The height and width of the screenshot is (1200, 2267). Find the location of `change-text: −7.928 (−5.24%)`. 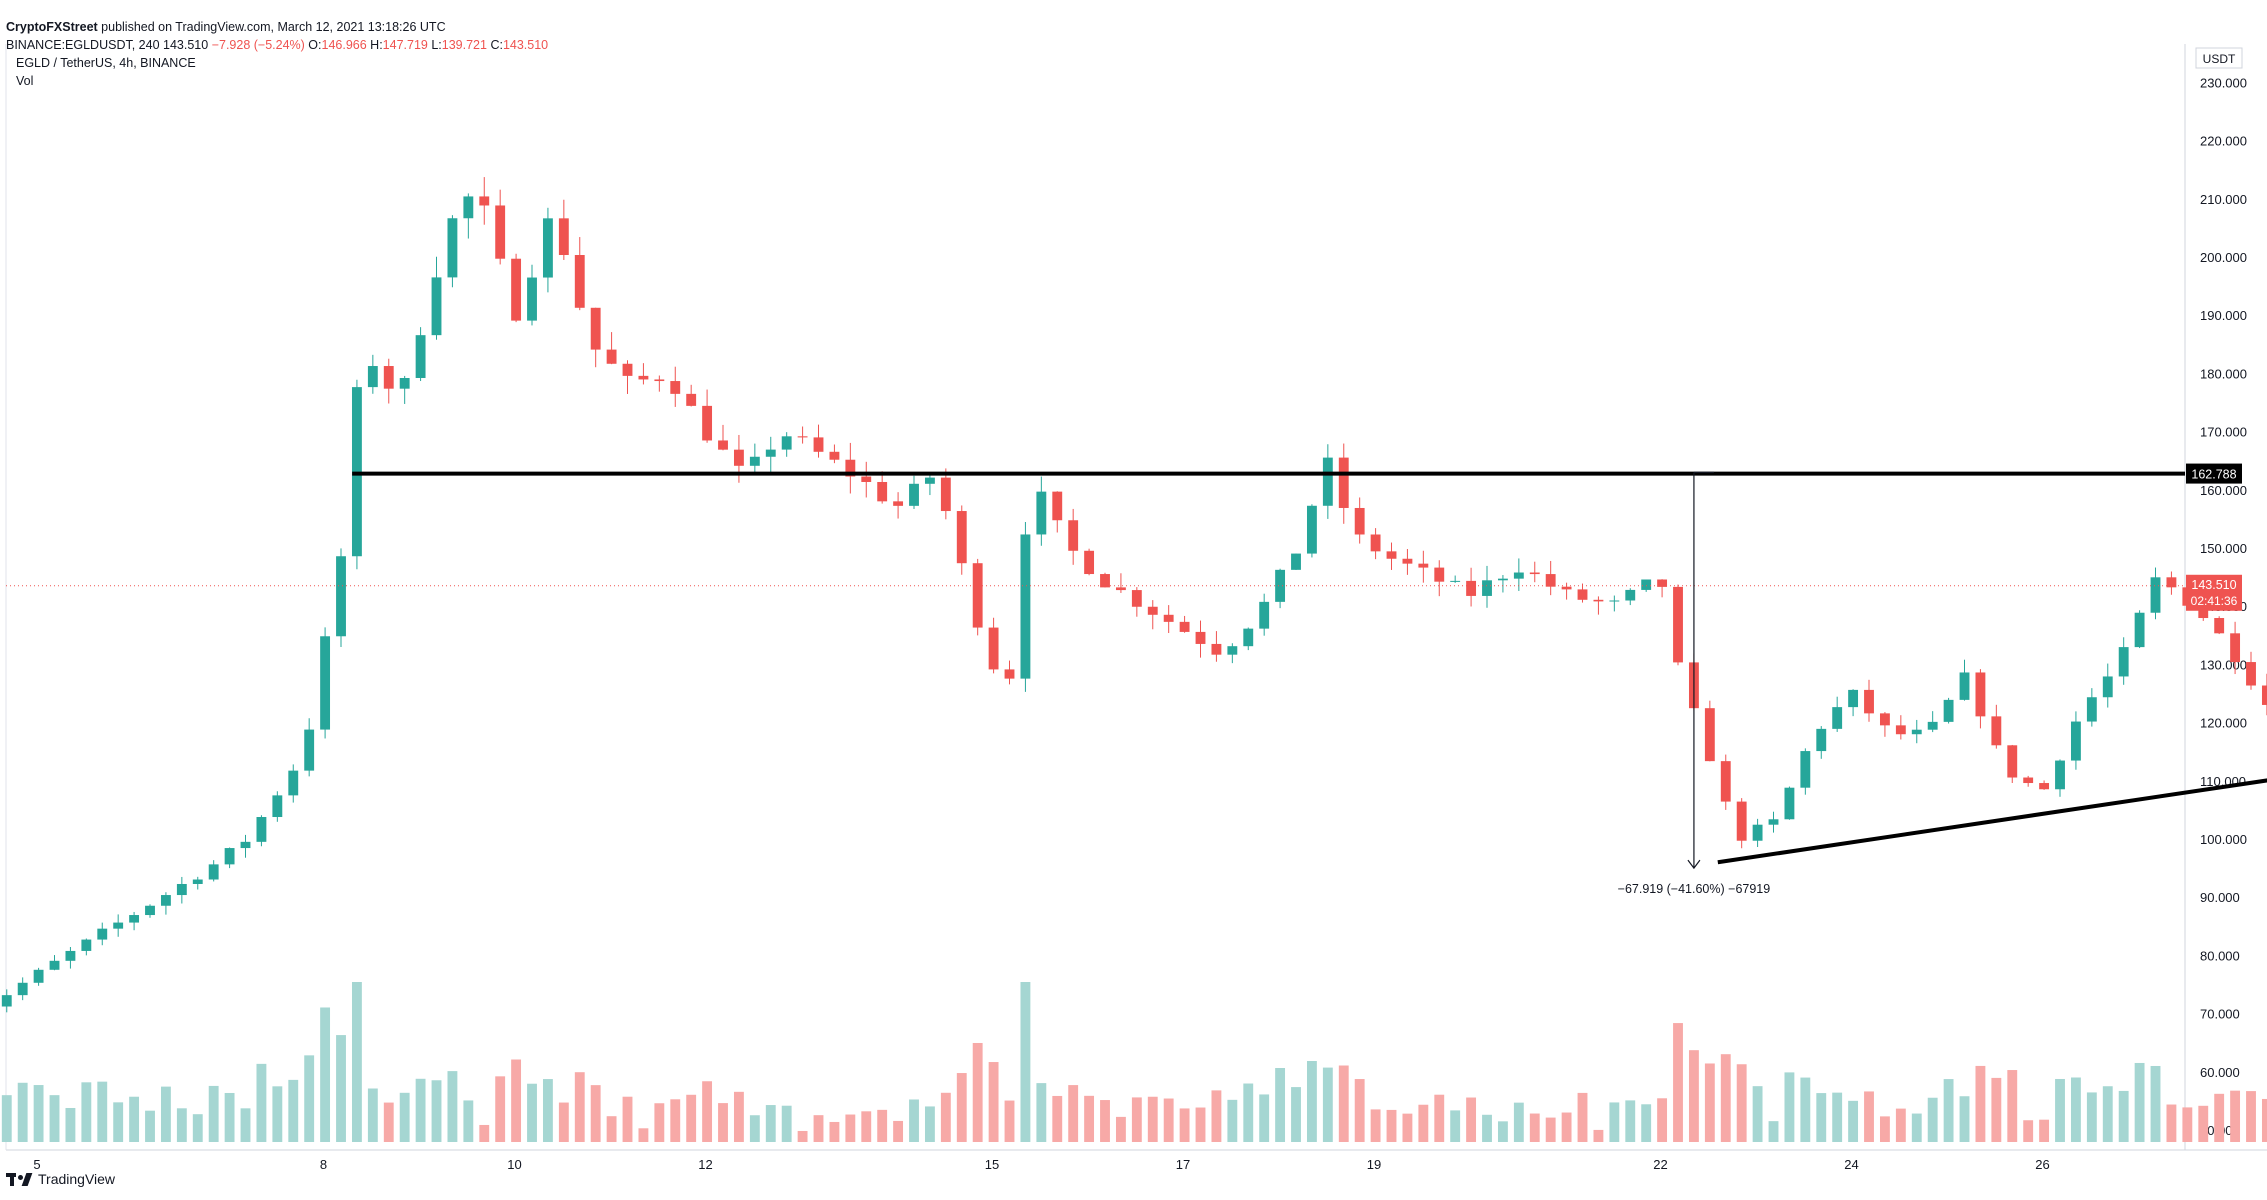

change-text: −7.928 (−5.24%) is located at coordinates (258, 45).